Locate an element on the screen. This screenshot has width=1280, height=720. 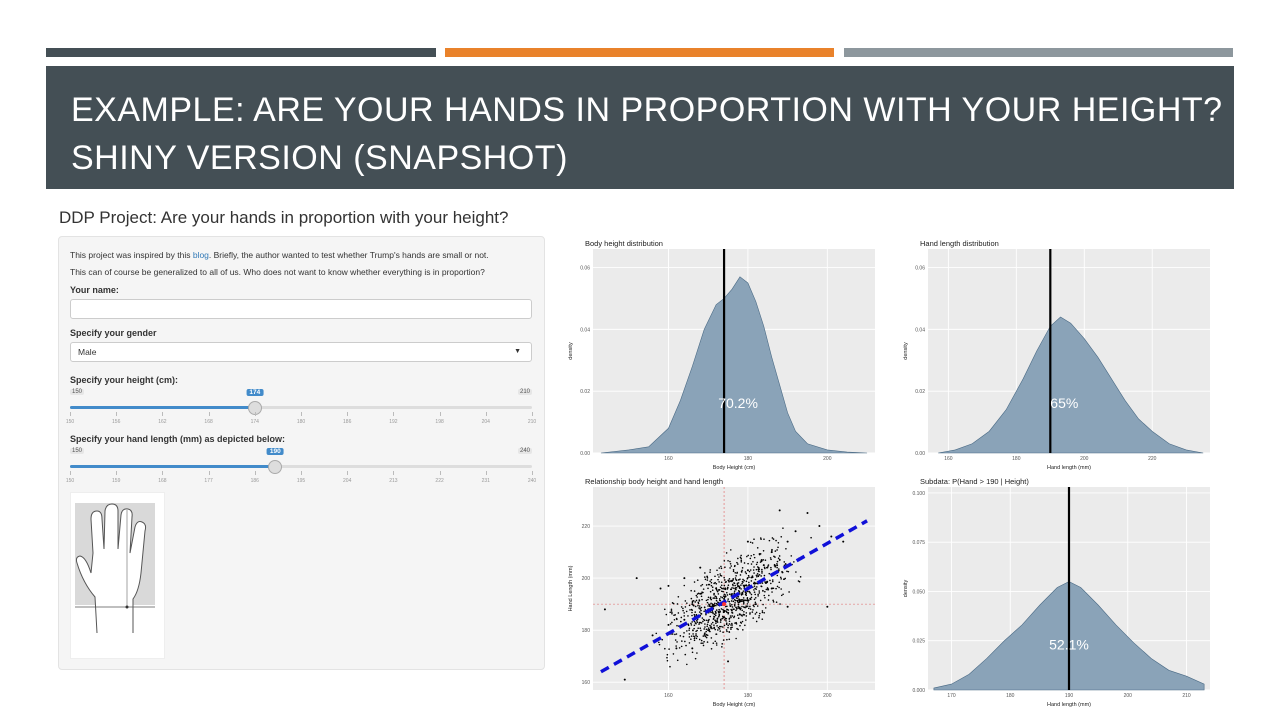
hand-slider-handle is located at coordinates (275, 467).